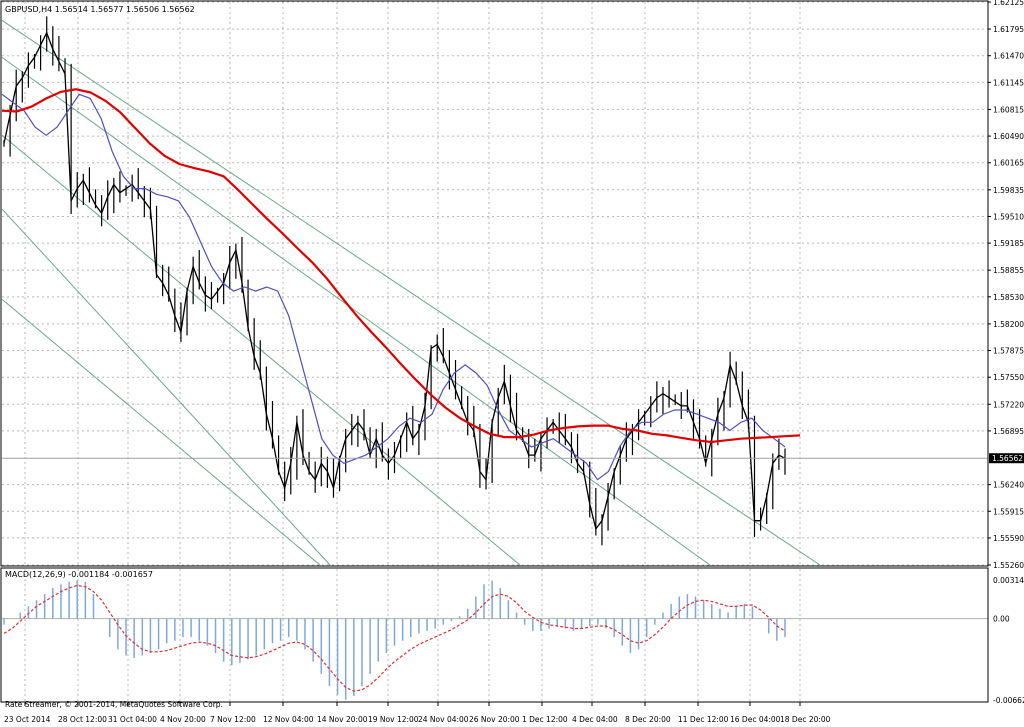 The height and width of the screenshot is (727, 1024). I want to click on y-tick-label: 1.59510, so click(1008, 216).